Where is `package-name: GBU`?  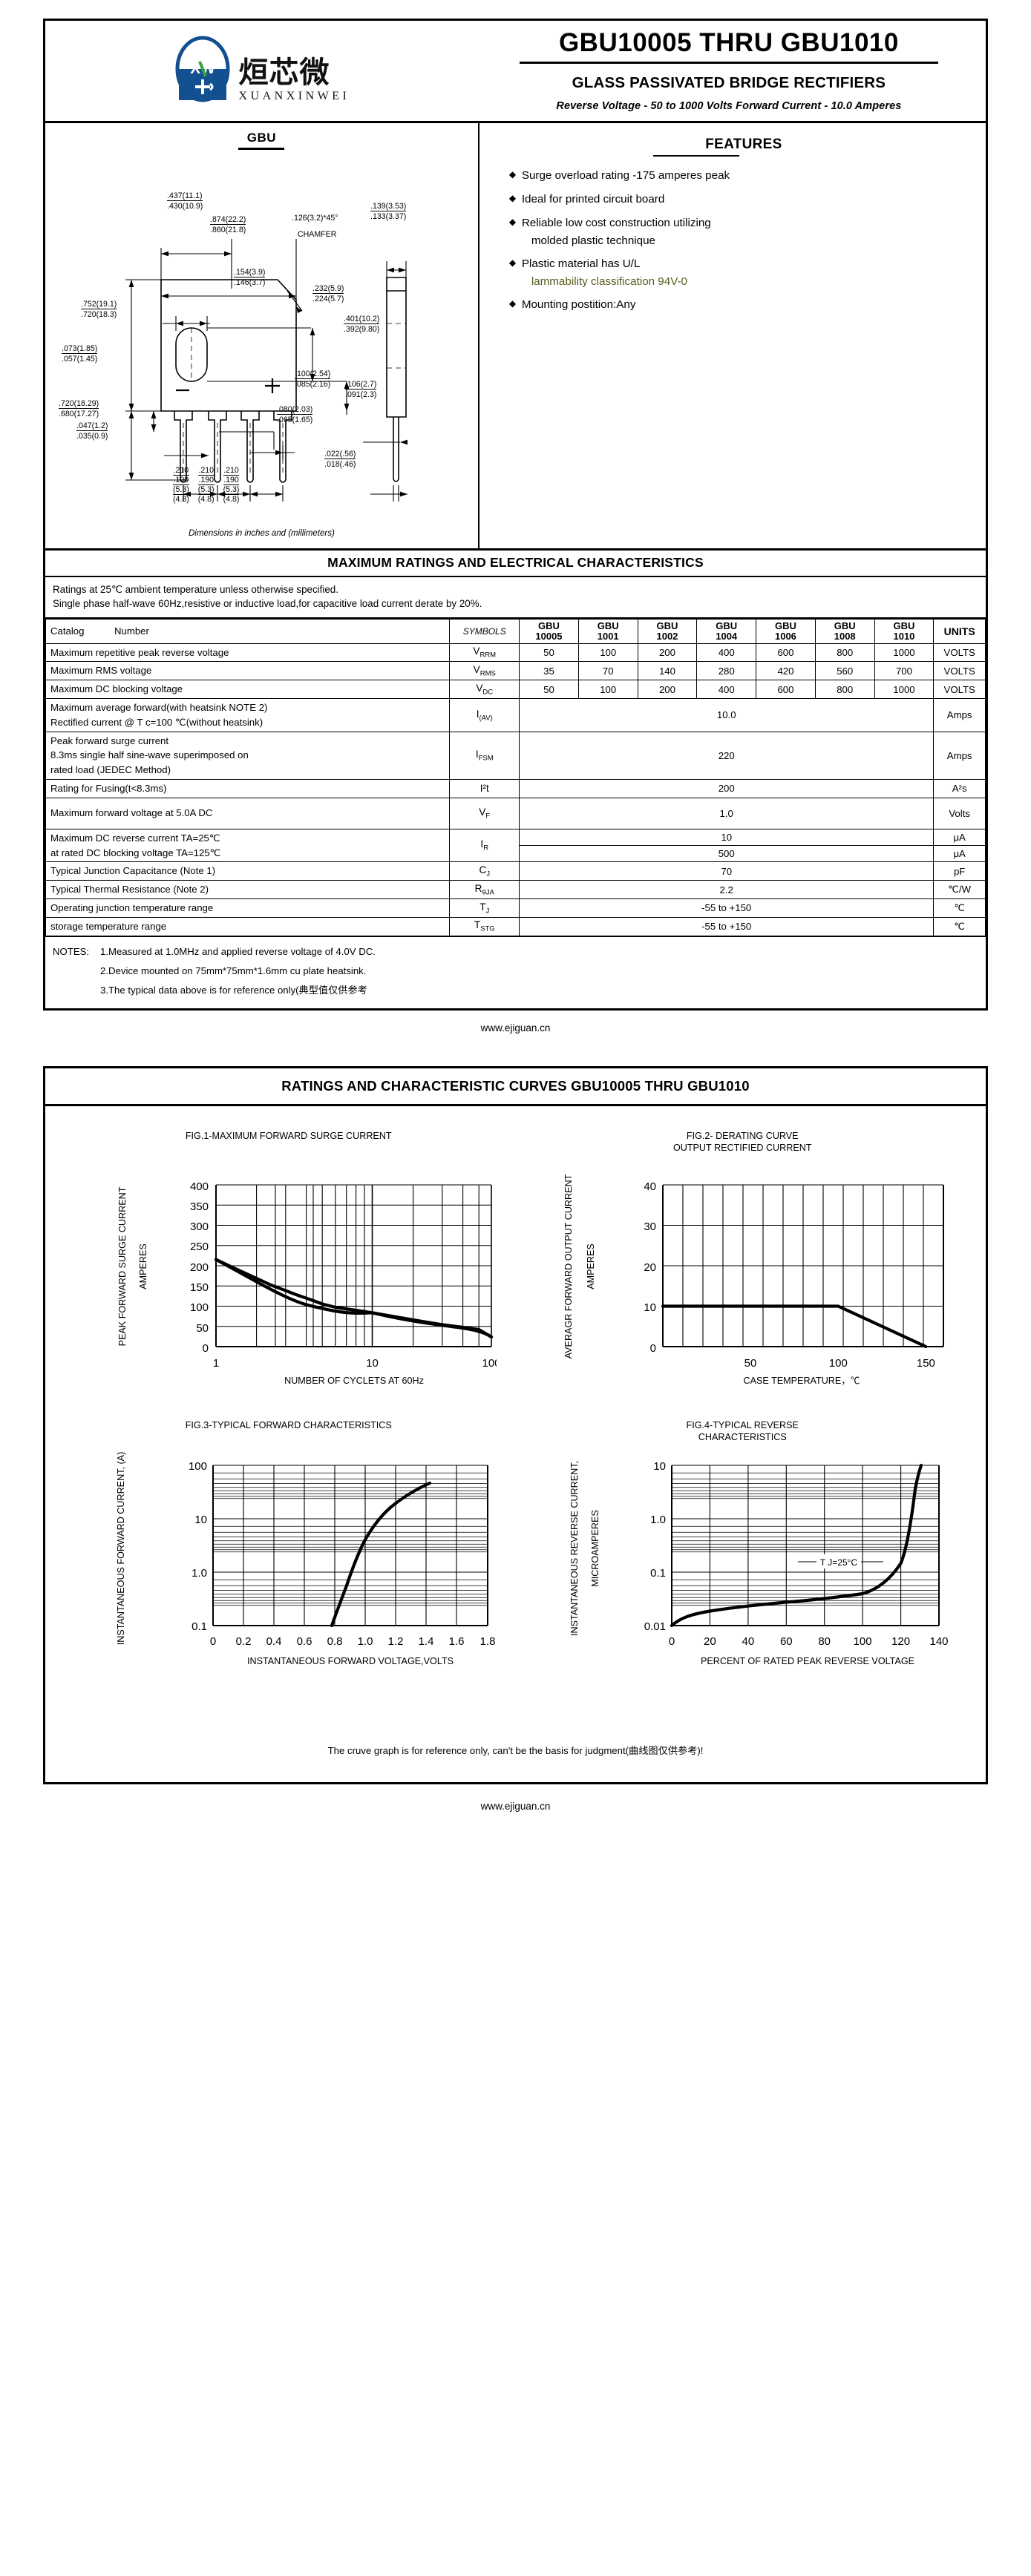 package-name: GBU is located at coordinates (261, 137).